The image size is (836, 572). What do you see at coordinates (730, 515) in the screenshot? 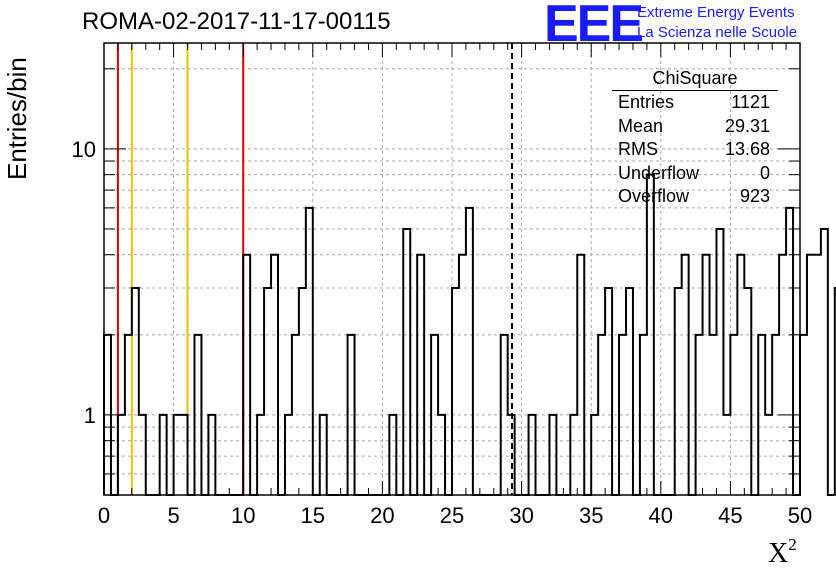
I see `x-tick-label: 45` at bounding box center [730, 515].